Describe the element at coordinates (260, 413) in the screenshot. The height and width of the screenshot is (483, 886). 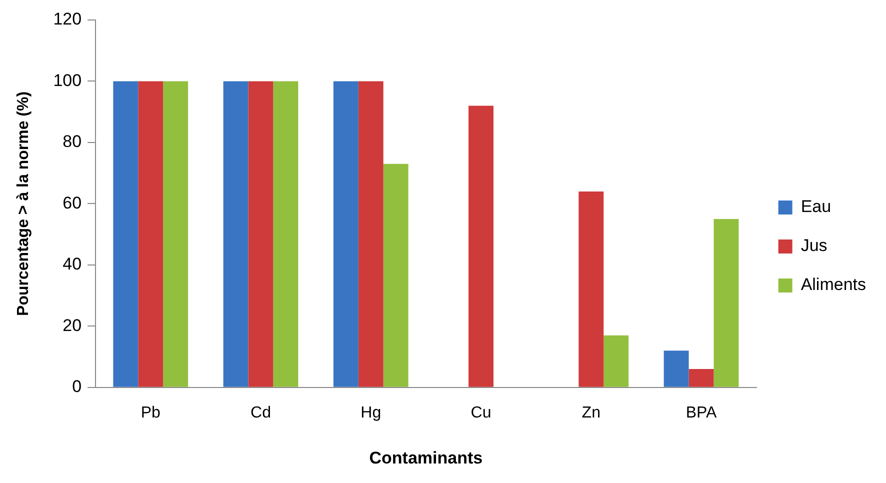
I see `x-tick-label: Cd` at that location.